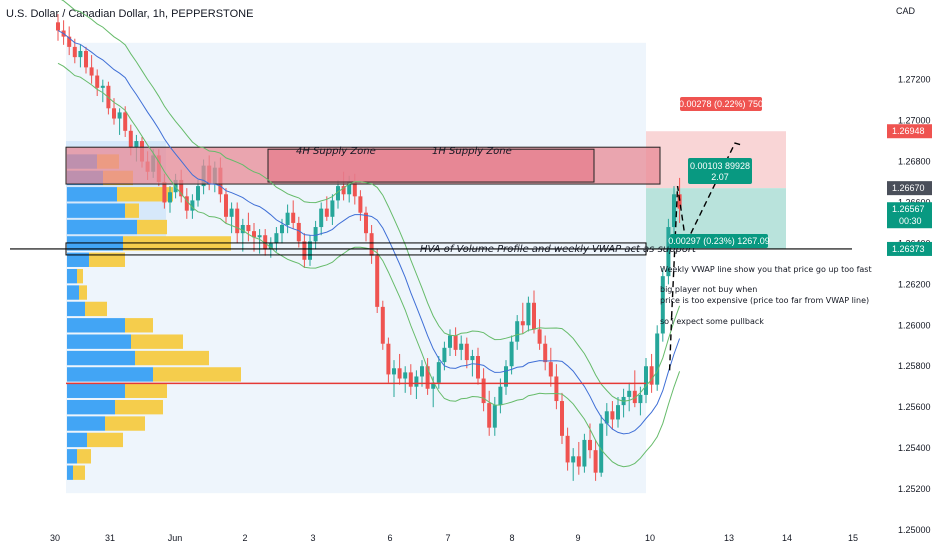 The image size is (932, 550). I want to click on supply-zone-group: 4H Supply Zone 1H Supply Zone, so click(404, 151).